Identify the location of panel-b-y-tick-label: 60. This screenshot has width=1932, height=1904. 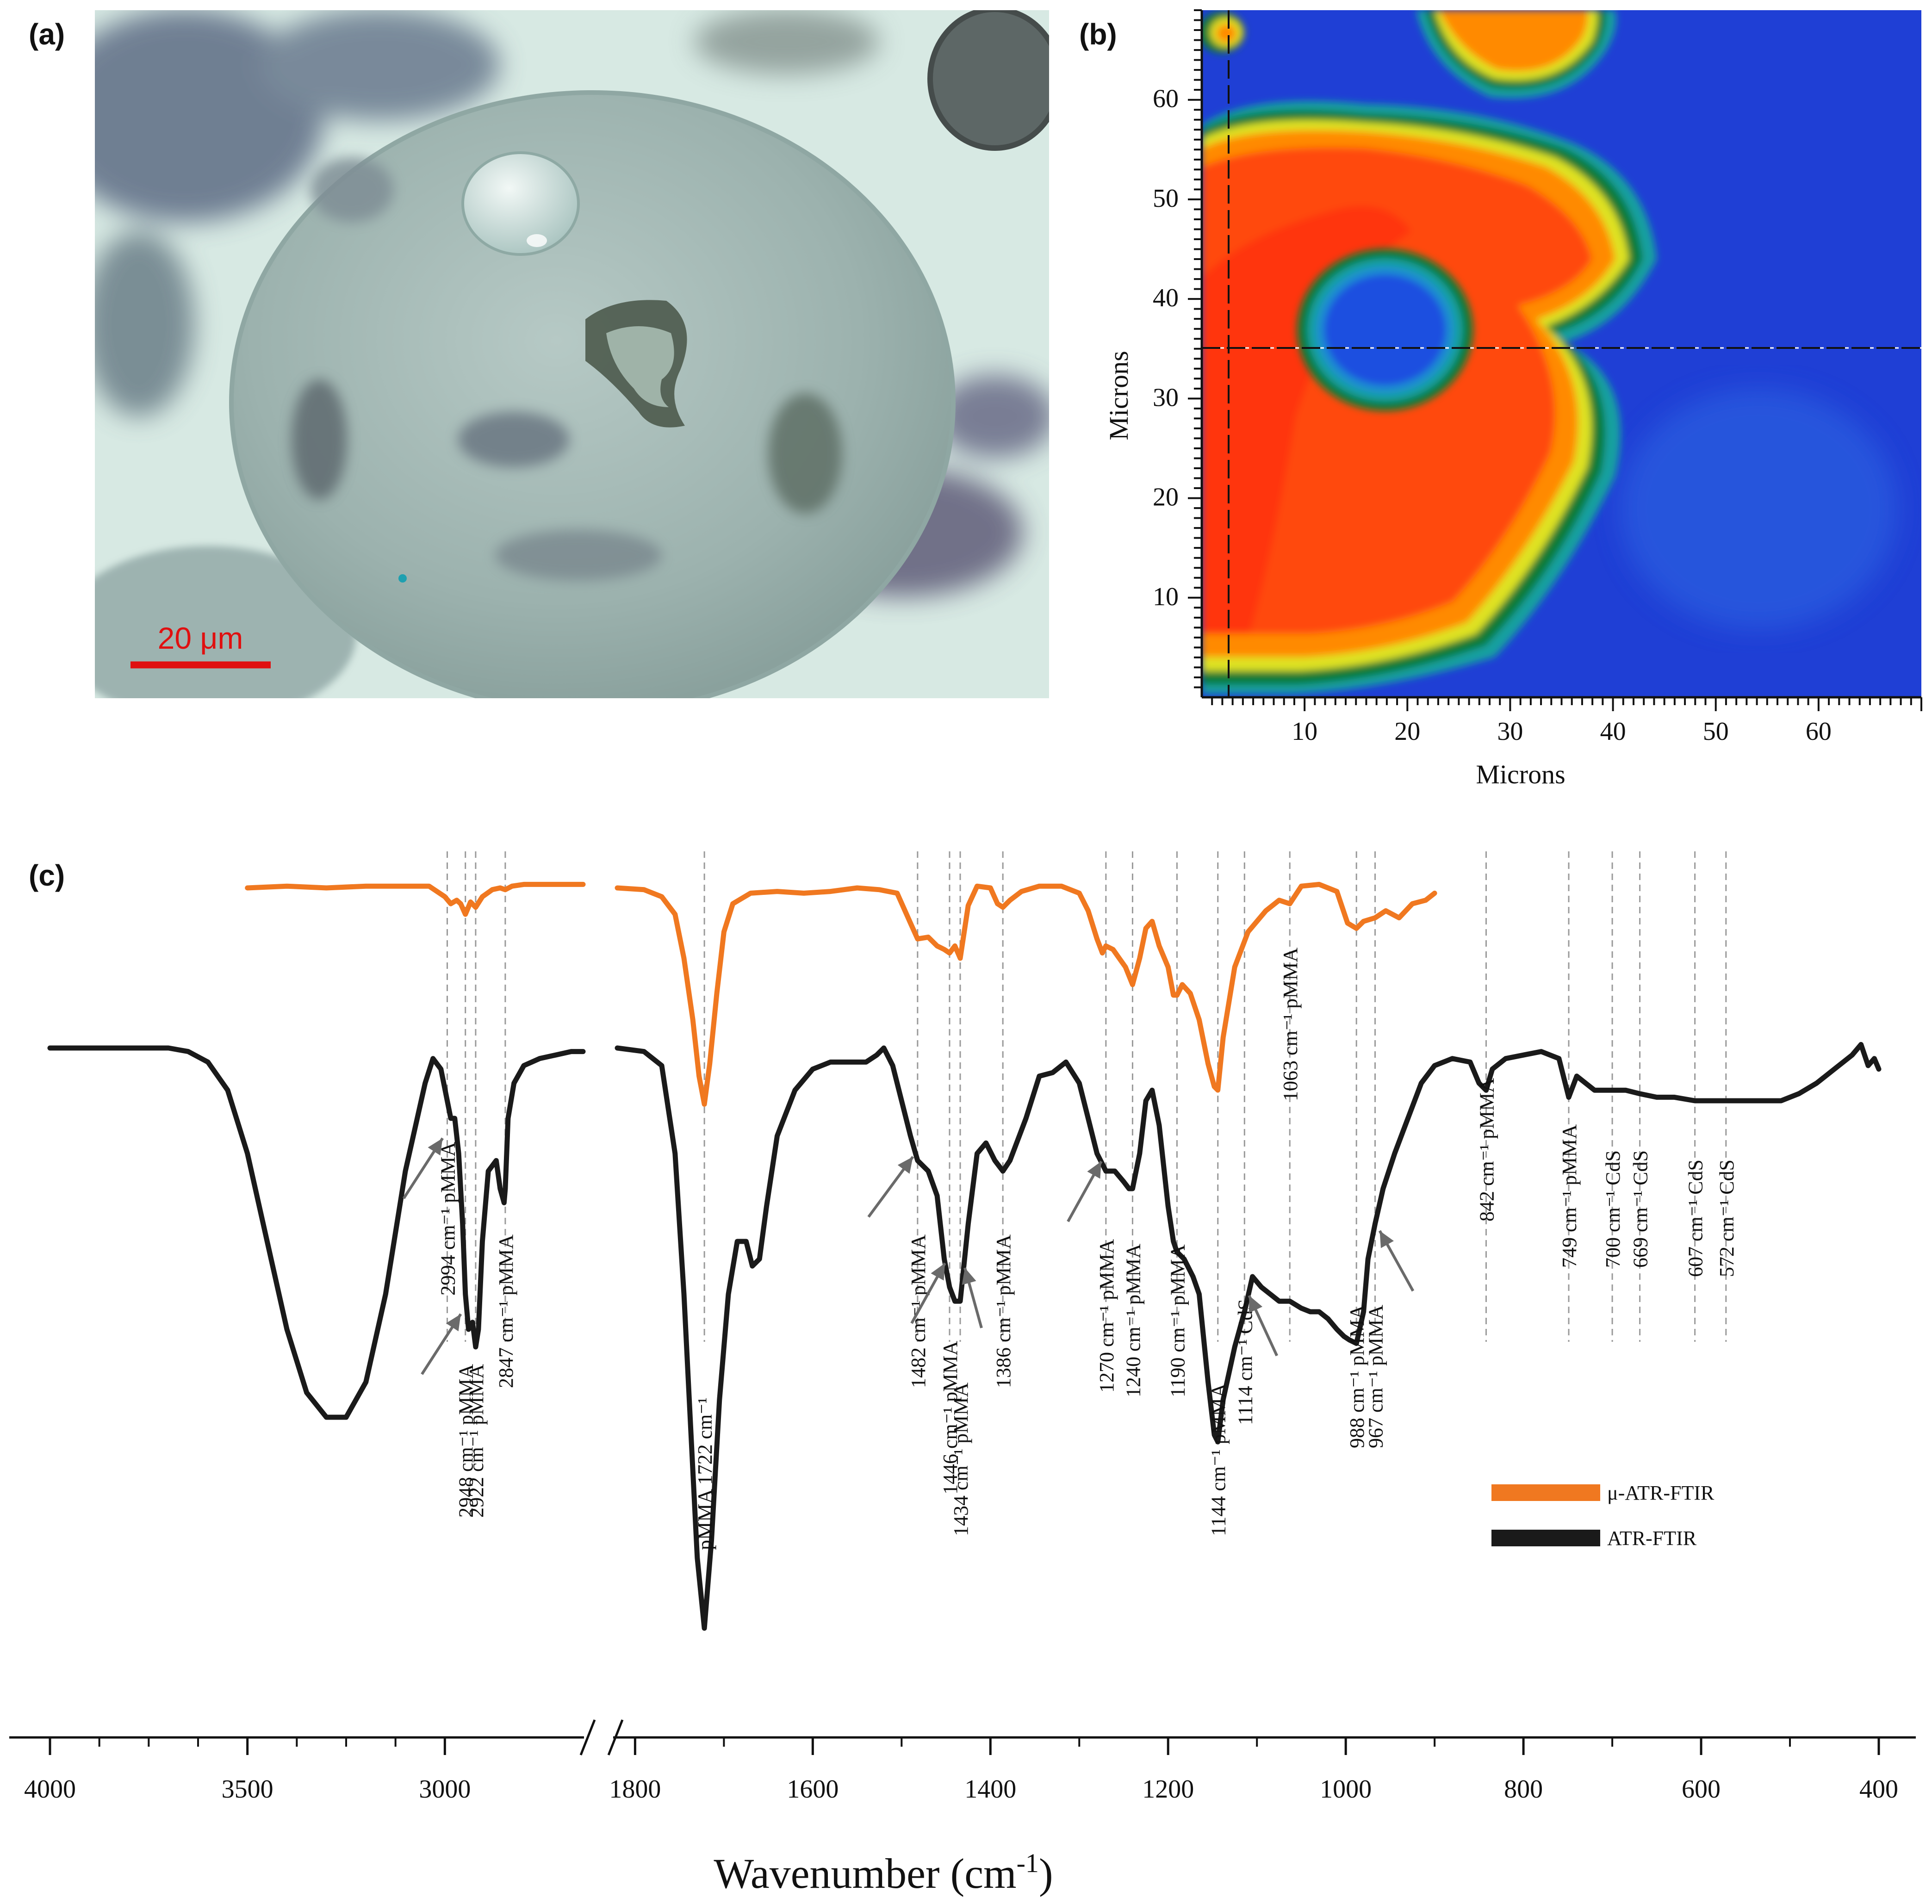
(1166, 99).